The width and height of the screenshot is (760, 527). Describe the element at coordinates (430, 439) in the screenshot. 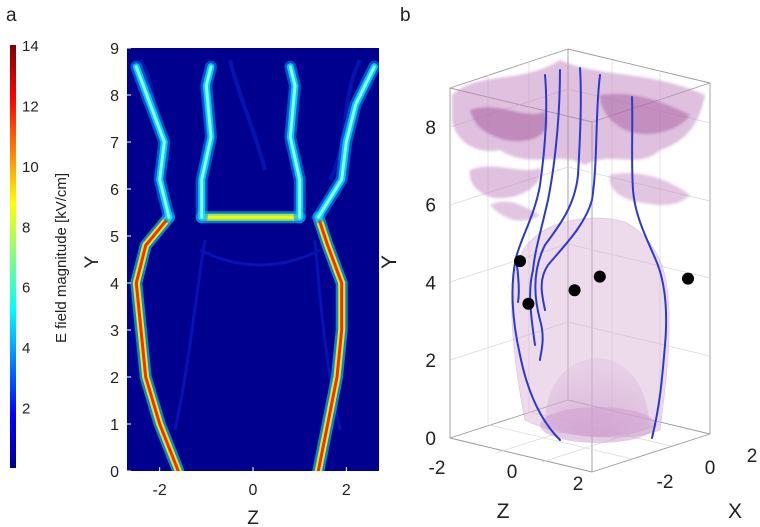

I see `surface-ytick-label: 0` at that location.